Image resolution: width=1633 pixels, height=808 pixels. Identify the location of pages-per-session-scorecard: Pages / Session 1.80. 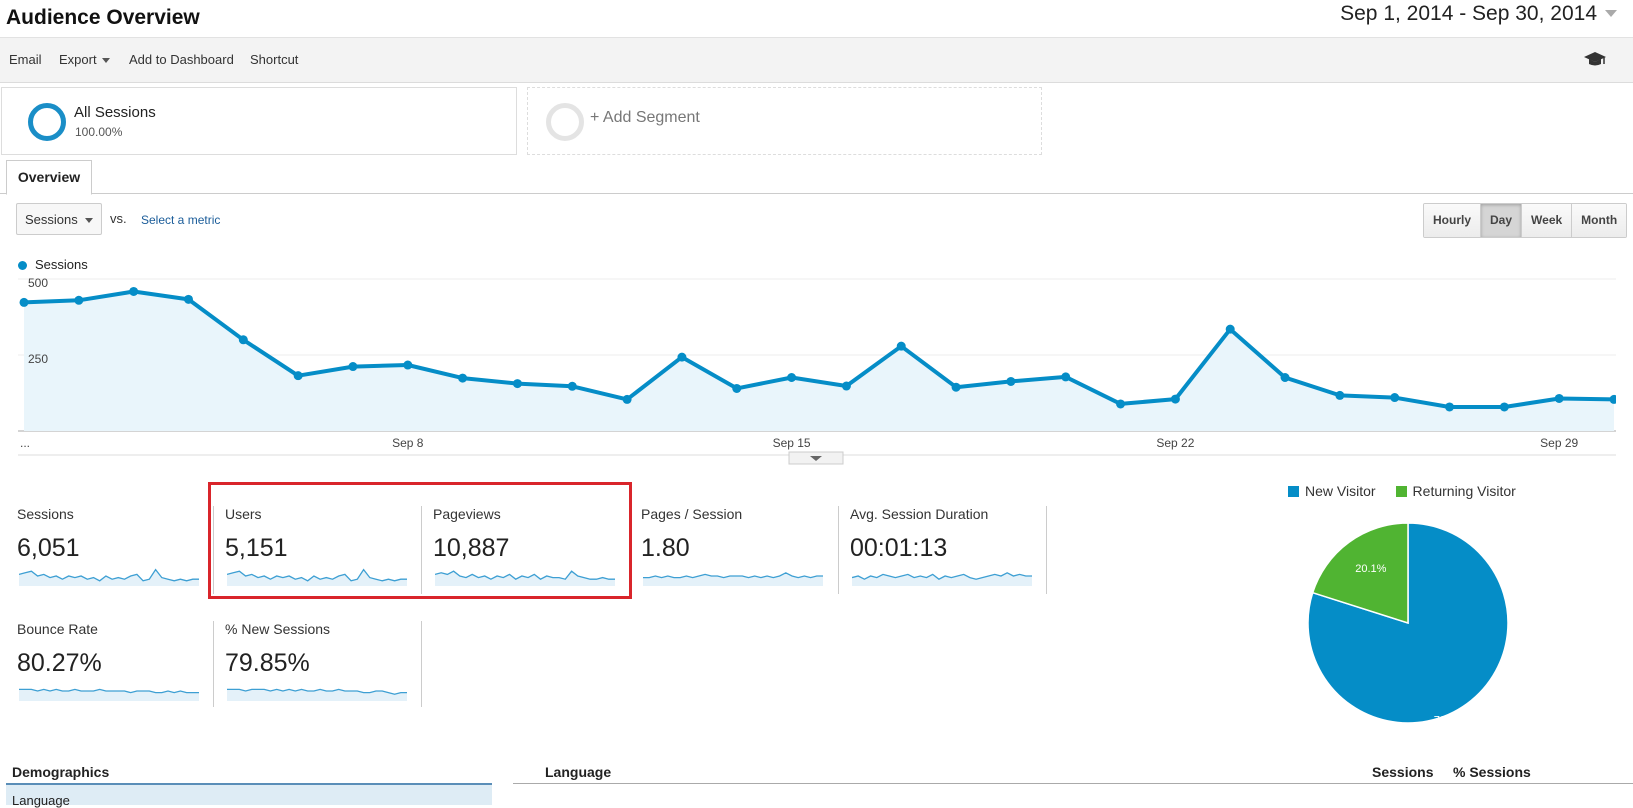
(736, 554).